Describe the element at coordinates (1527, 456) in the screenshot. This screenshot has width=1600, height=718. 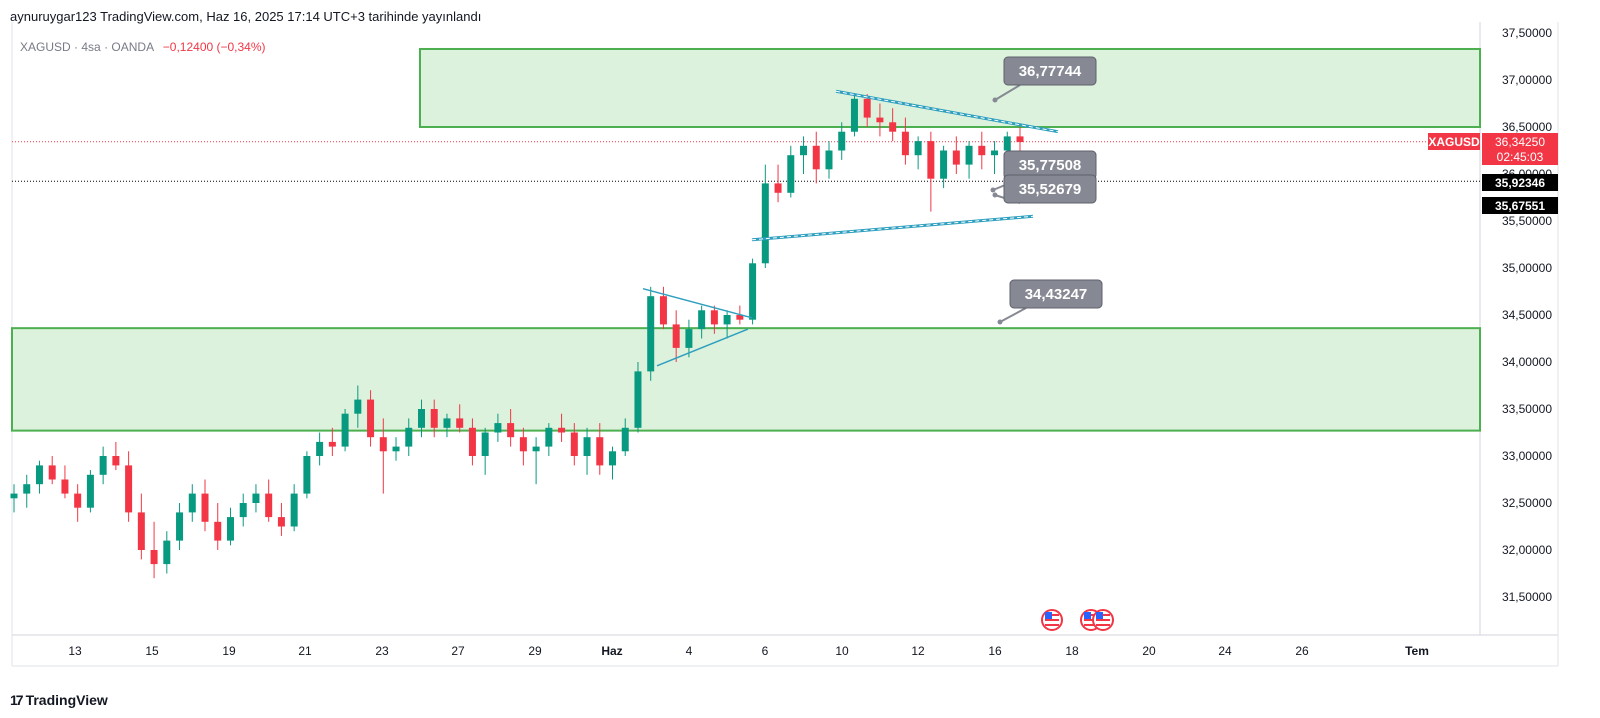
I see `y-tick-label: 33,00000` at that location.